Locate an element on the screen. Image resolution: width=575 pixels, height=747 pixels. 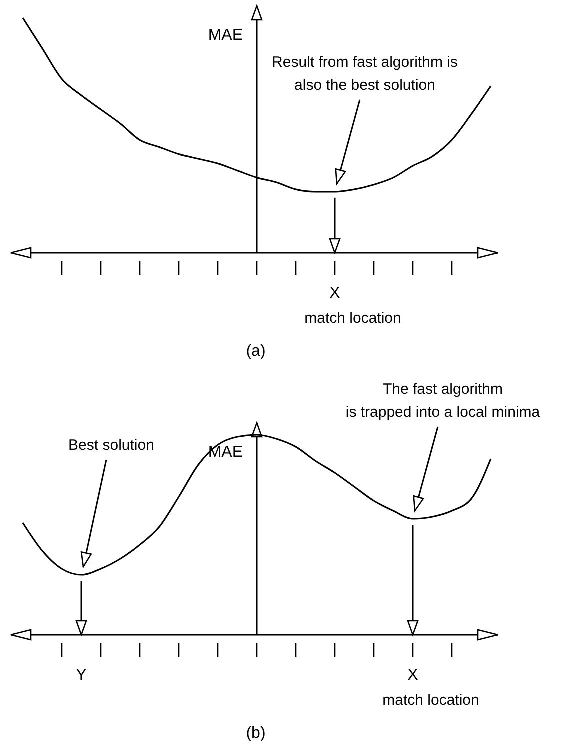
text: Y is located at coordinates (82, 675).